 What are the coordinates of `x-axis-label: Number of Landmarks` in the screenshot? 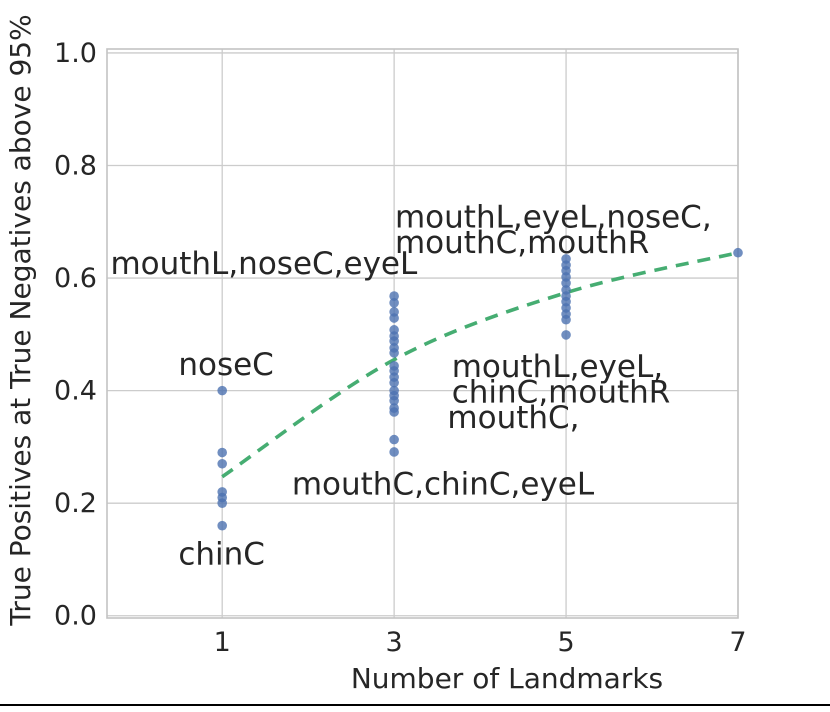 It's located at (507, 678).